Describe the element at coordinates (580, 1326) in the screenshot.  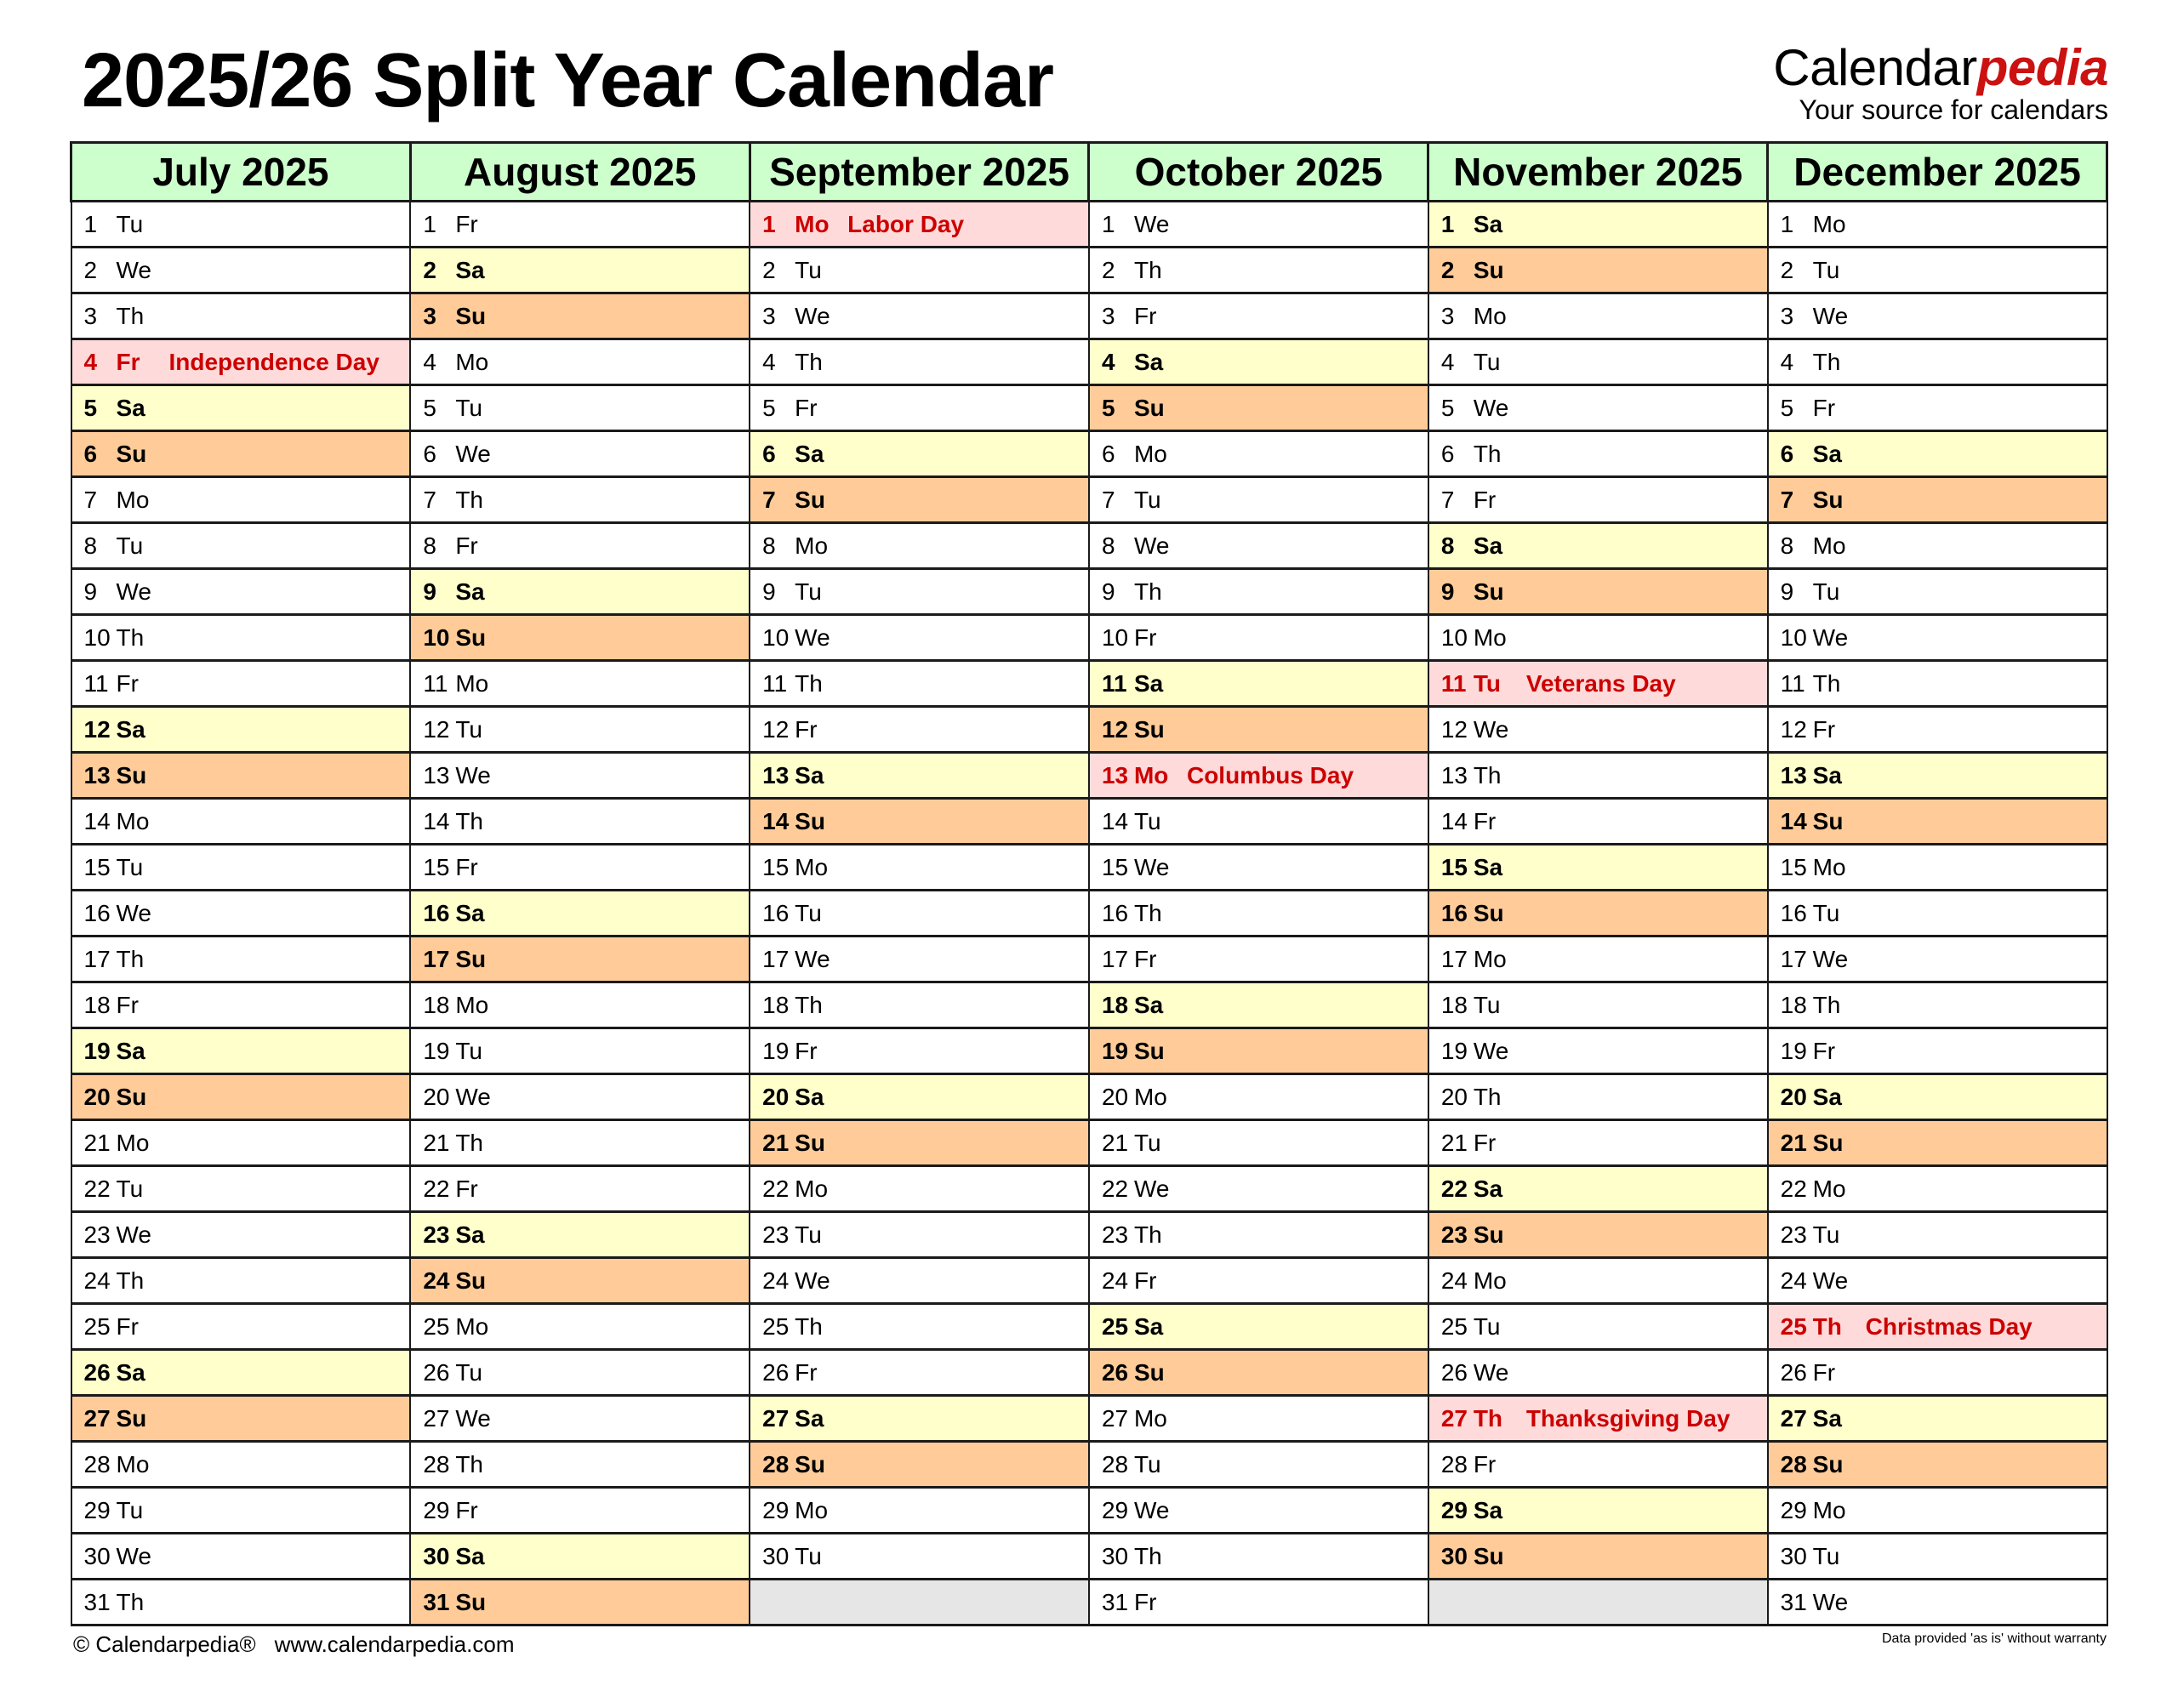
I see `day-cell: 25 Mo` at that location.